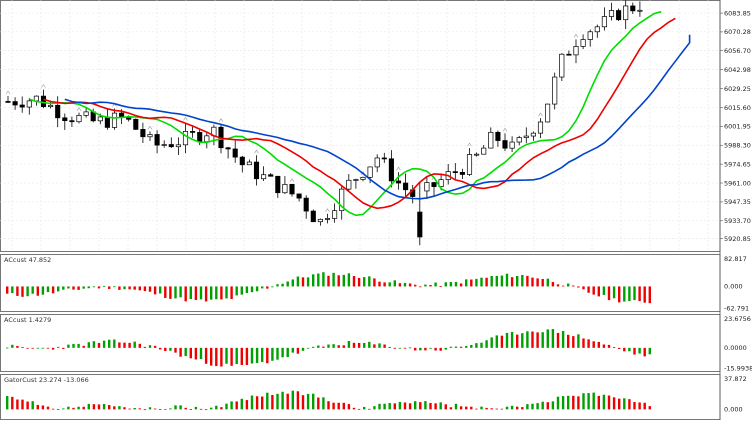  Describe the element at coordinates (327, 280) in the screenshot. I see `ac-pane-1: ACcust 47.852` at that location.